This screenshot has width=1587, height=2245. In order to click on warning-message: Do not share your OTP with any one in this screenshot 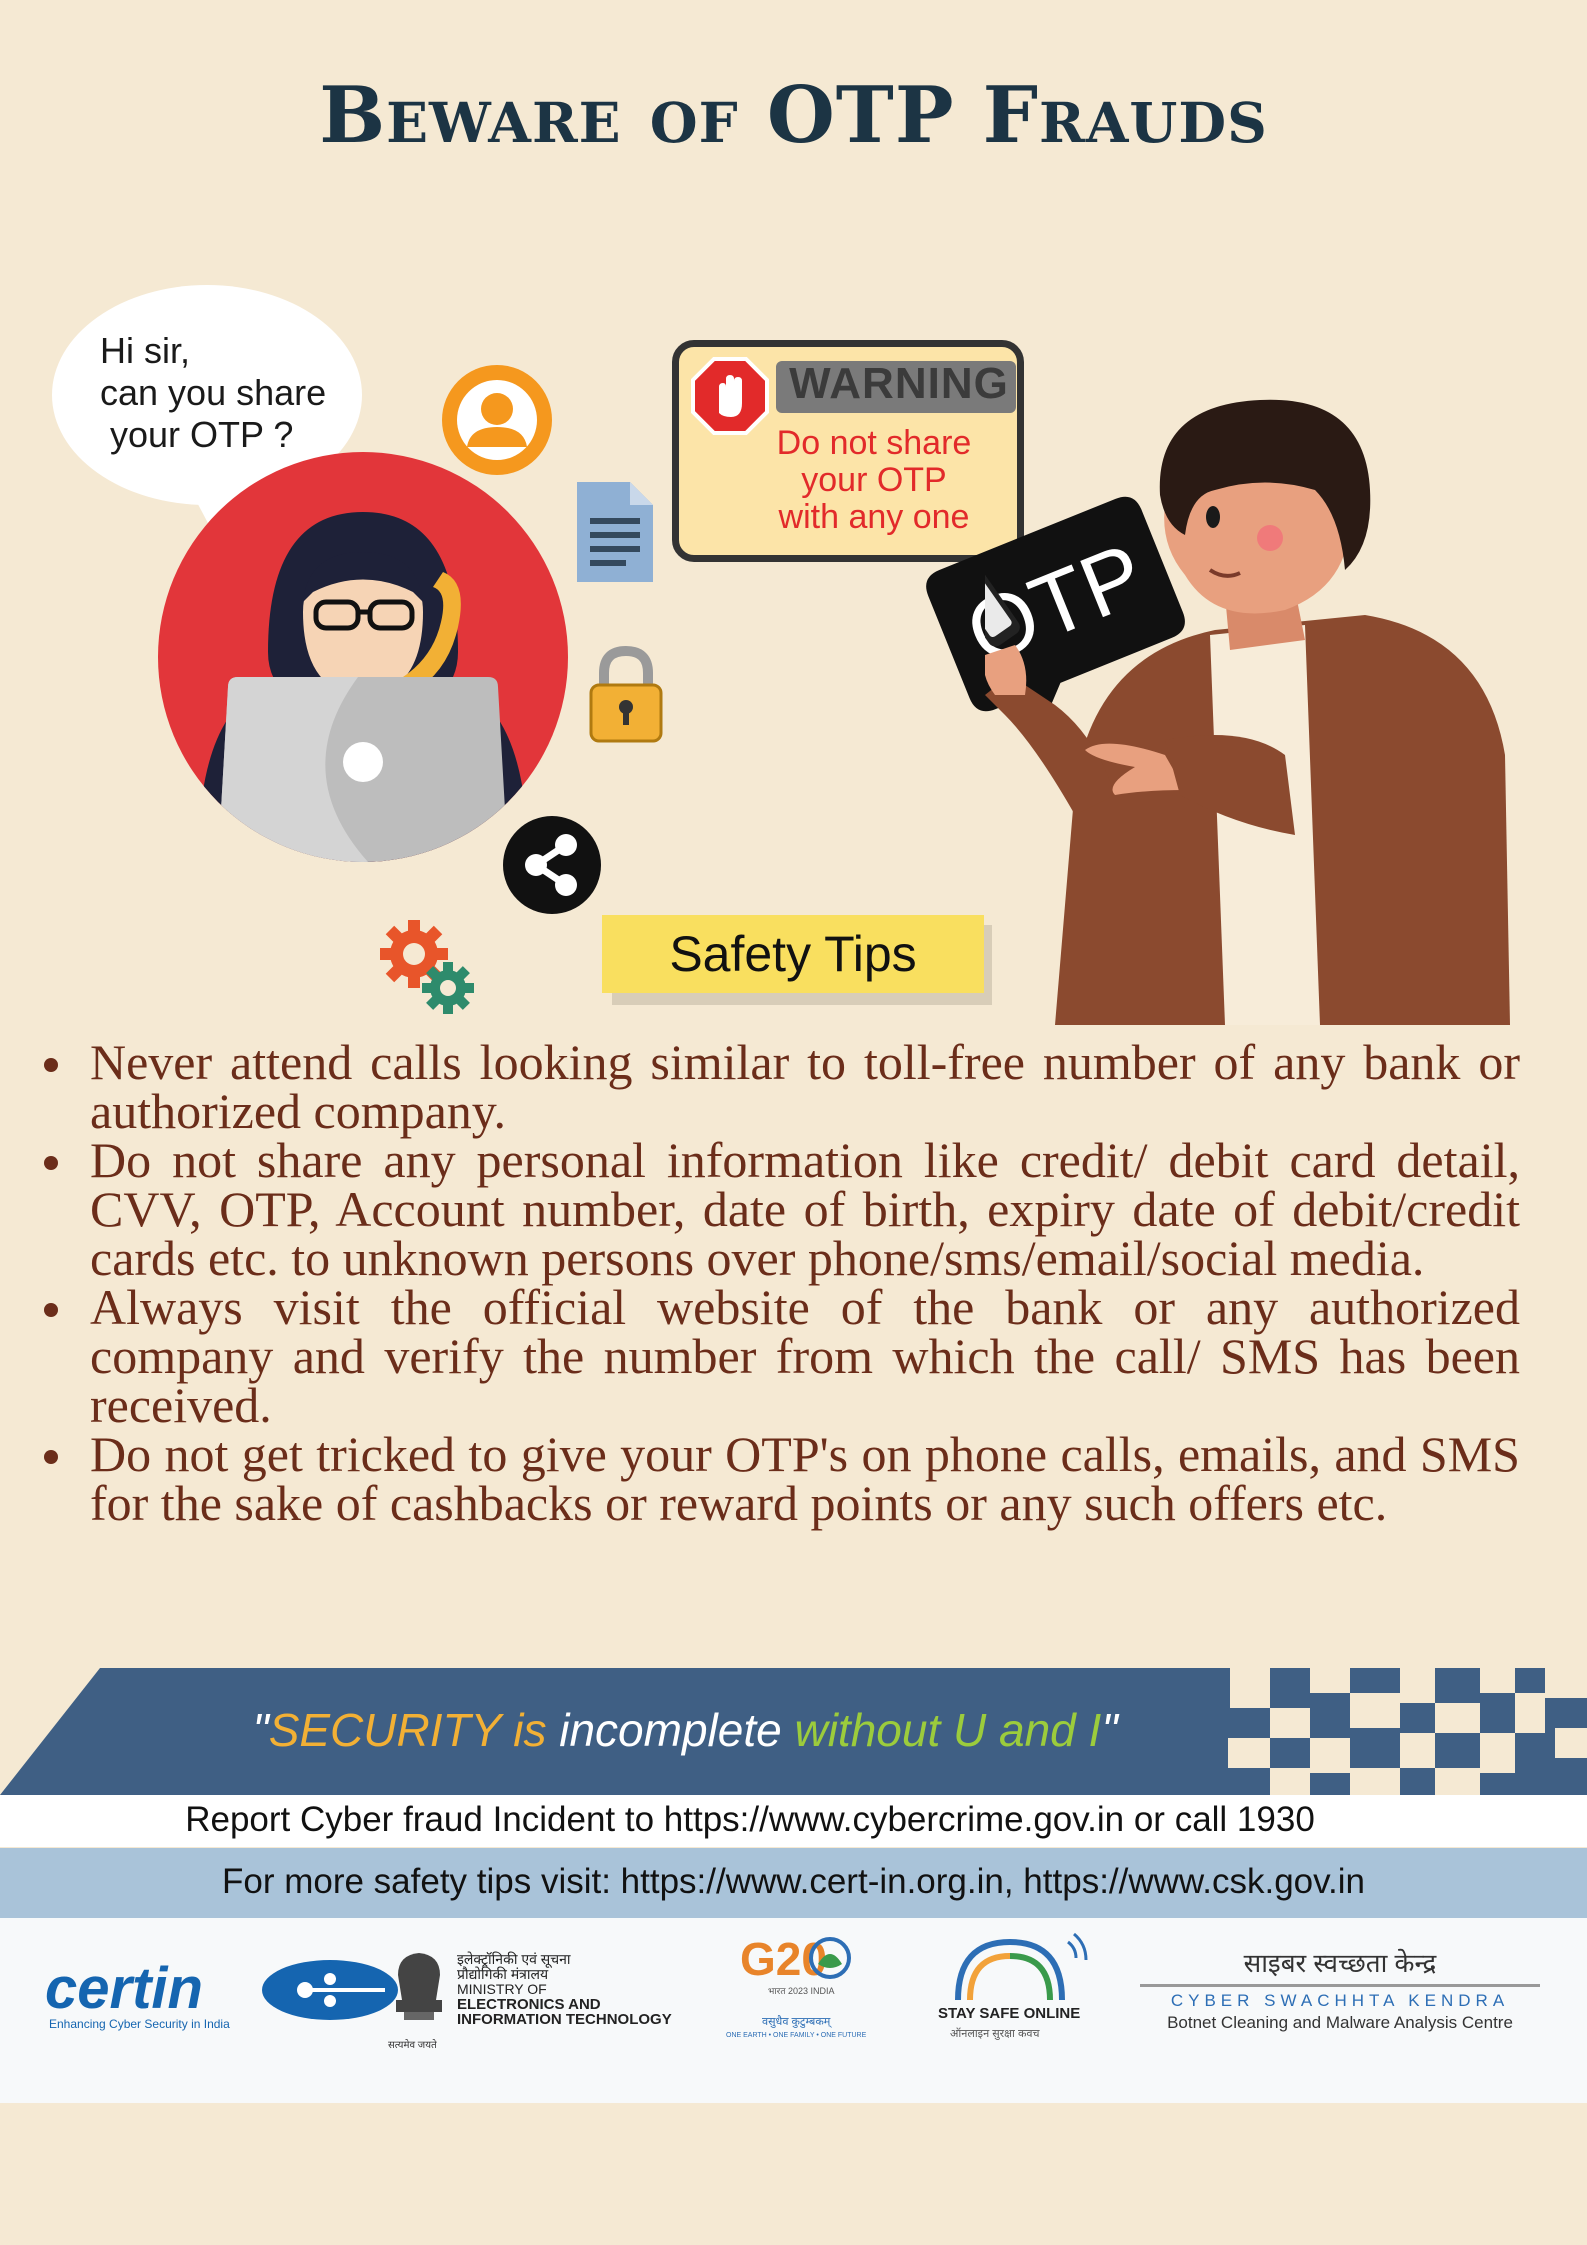, I will do `click(874, 480)`.